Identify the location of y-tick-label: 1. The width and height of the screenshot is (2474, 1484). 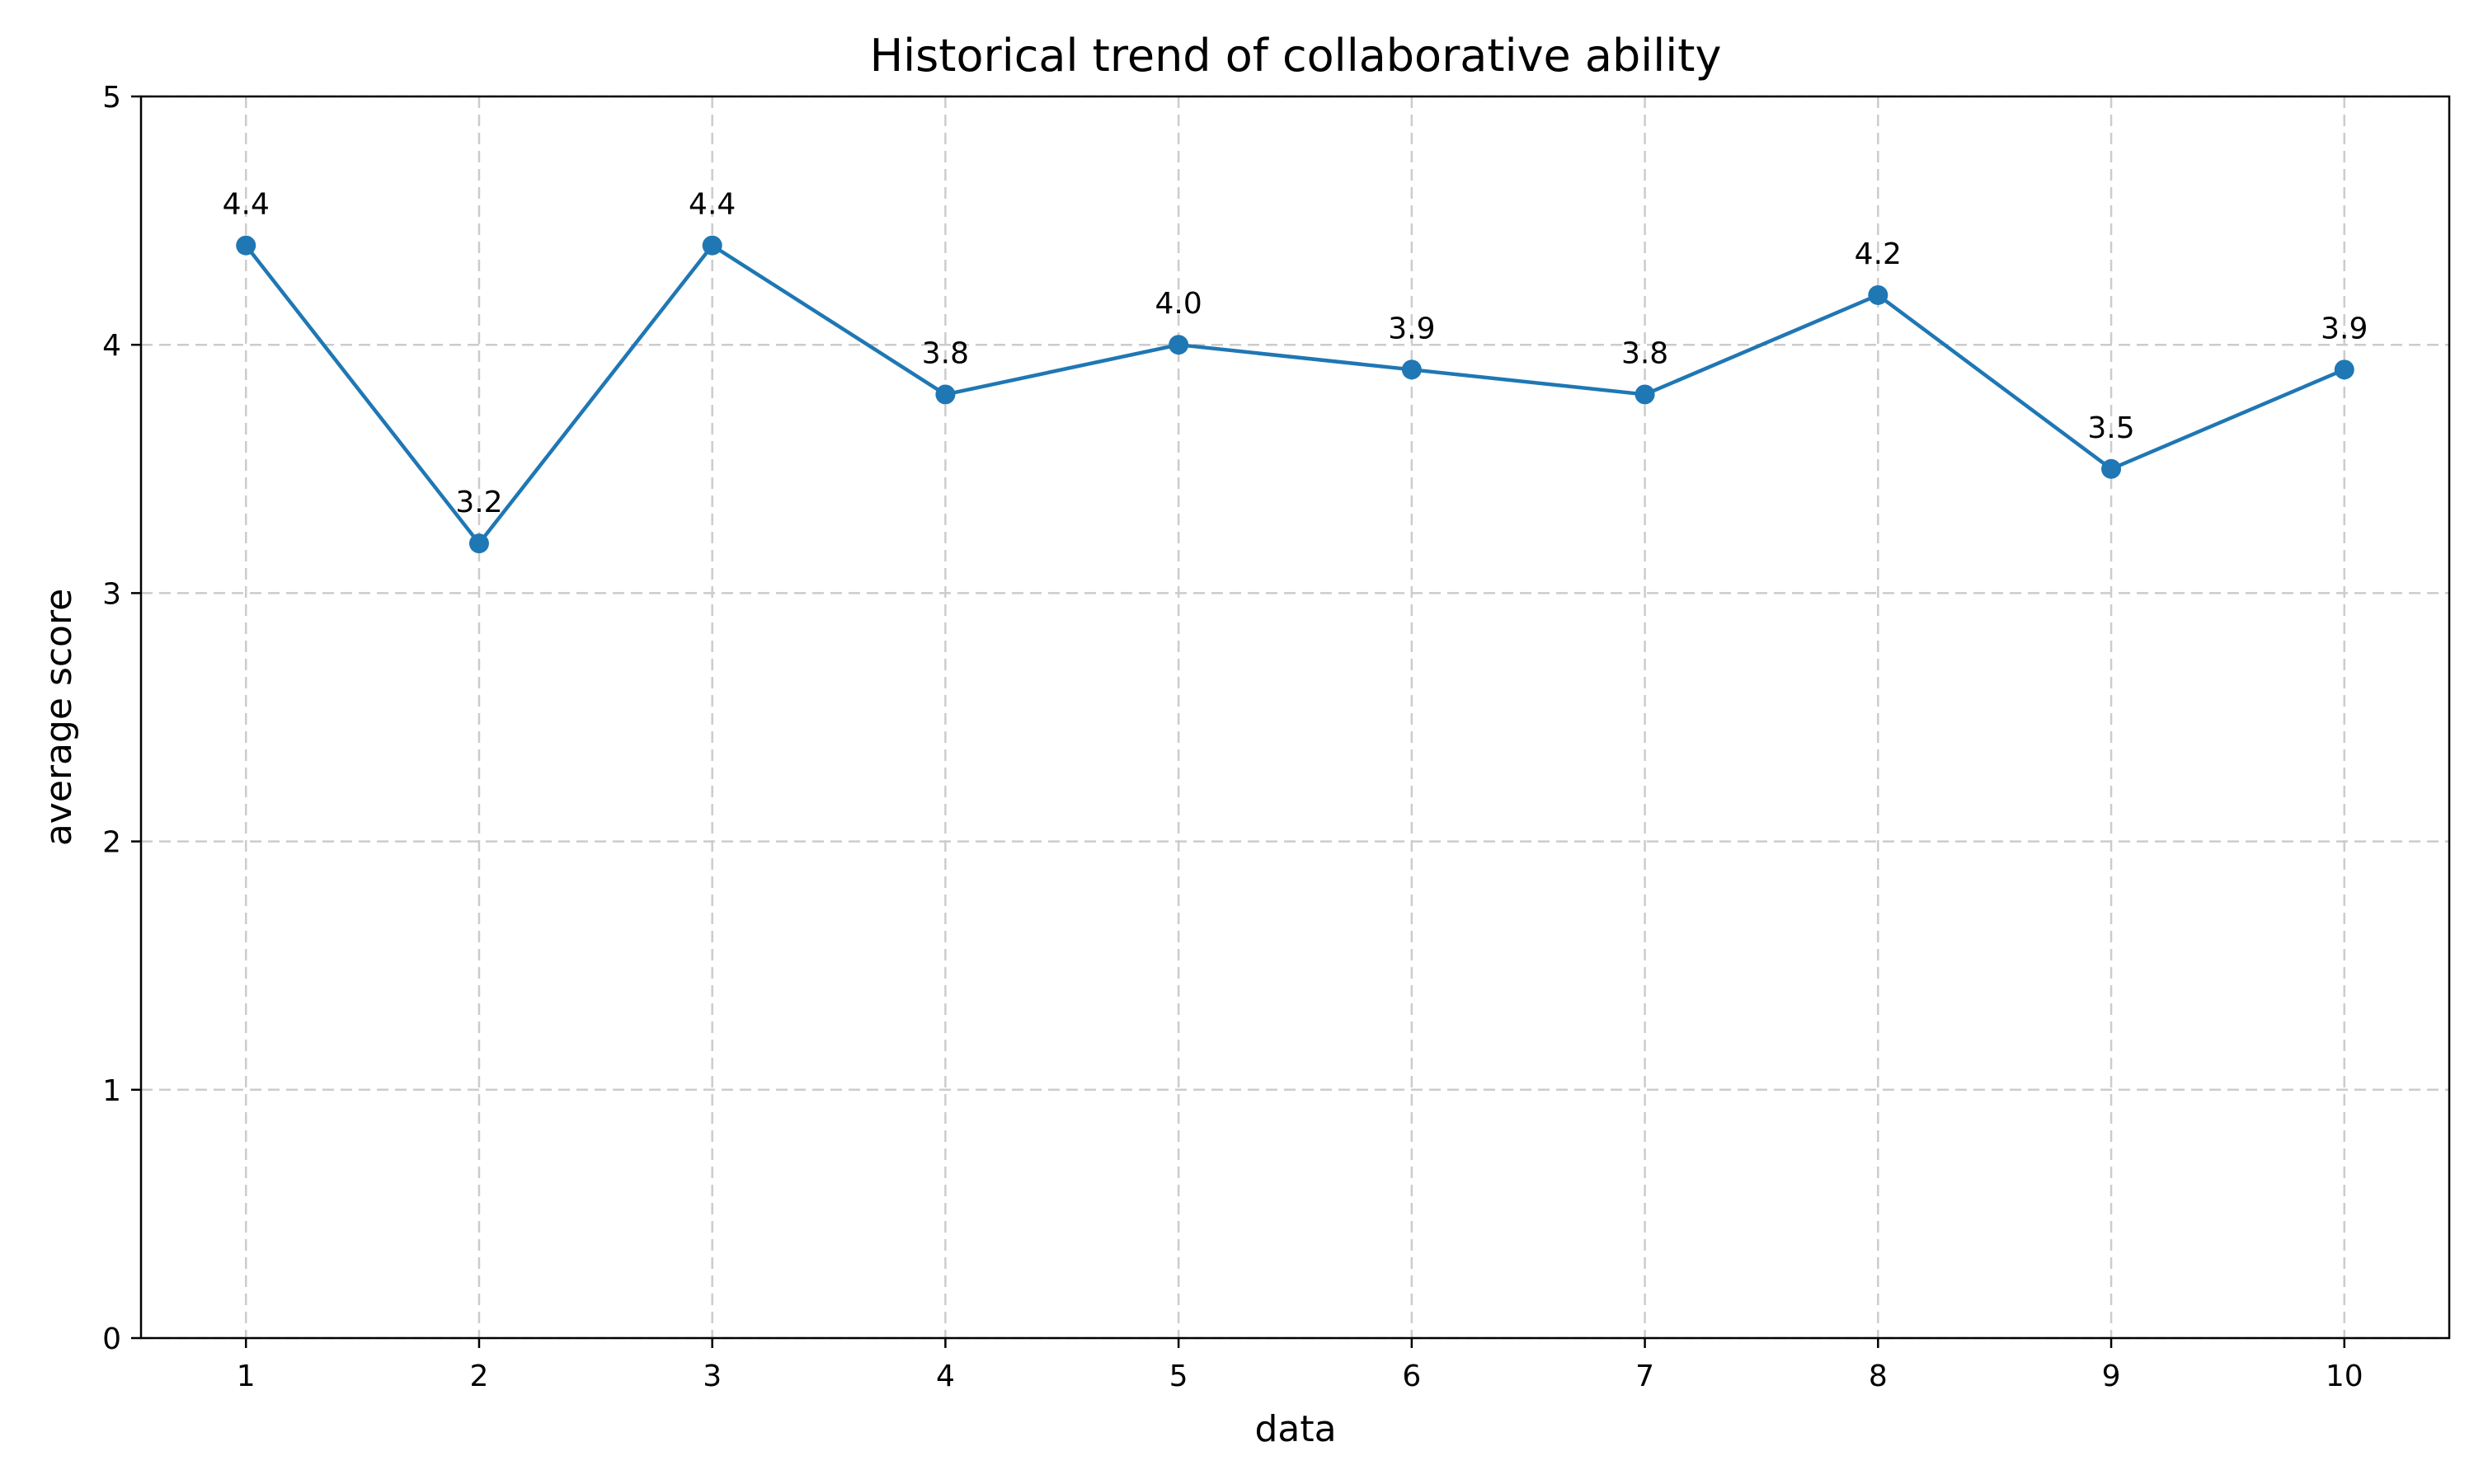
(111, 1091).